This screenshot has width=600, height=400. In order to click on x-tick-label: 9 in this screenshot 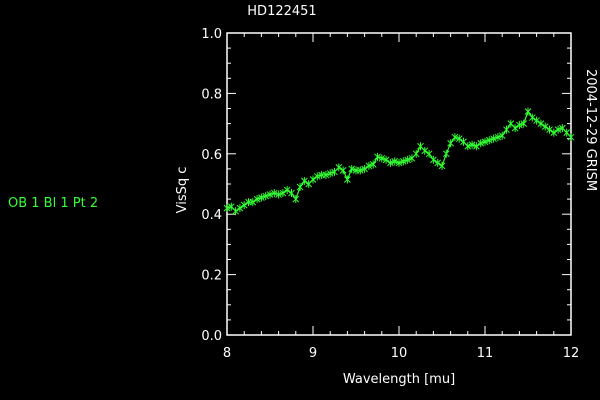, I will do `click(313, 353)`.